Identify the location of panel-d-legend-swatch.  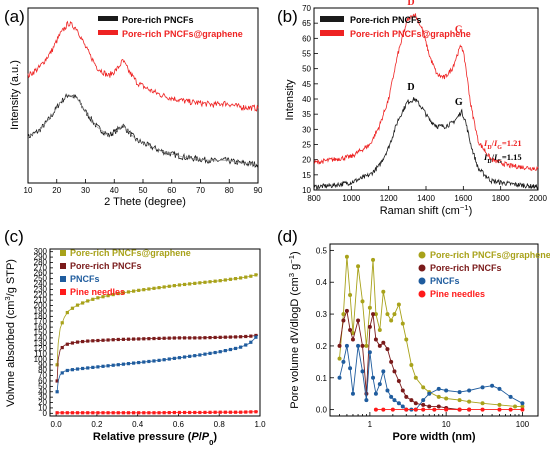
(422, 255).